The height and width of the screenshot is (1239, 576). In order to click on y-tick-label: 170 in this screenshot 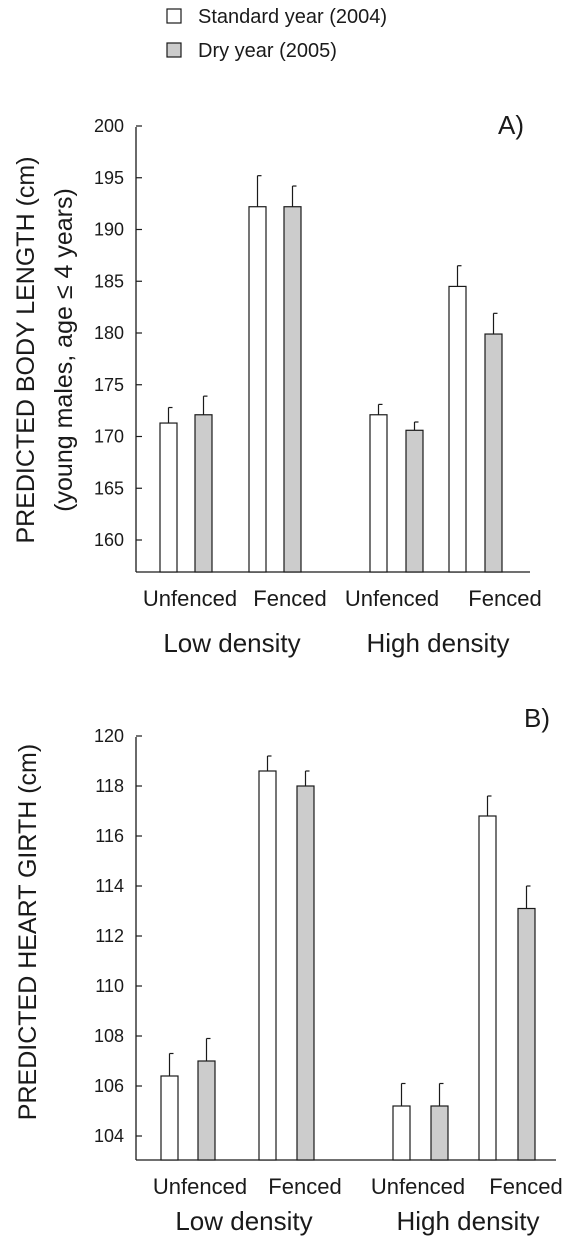, I will do `click(109, 437)`.